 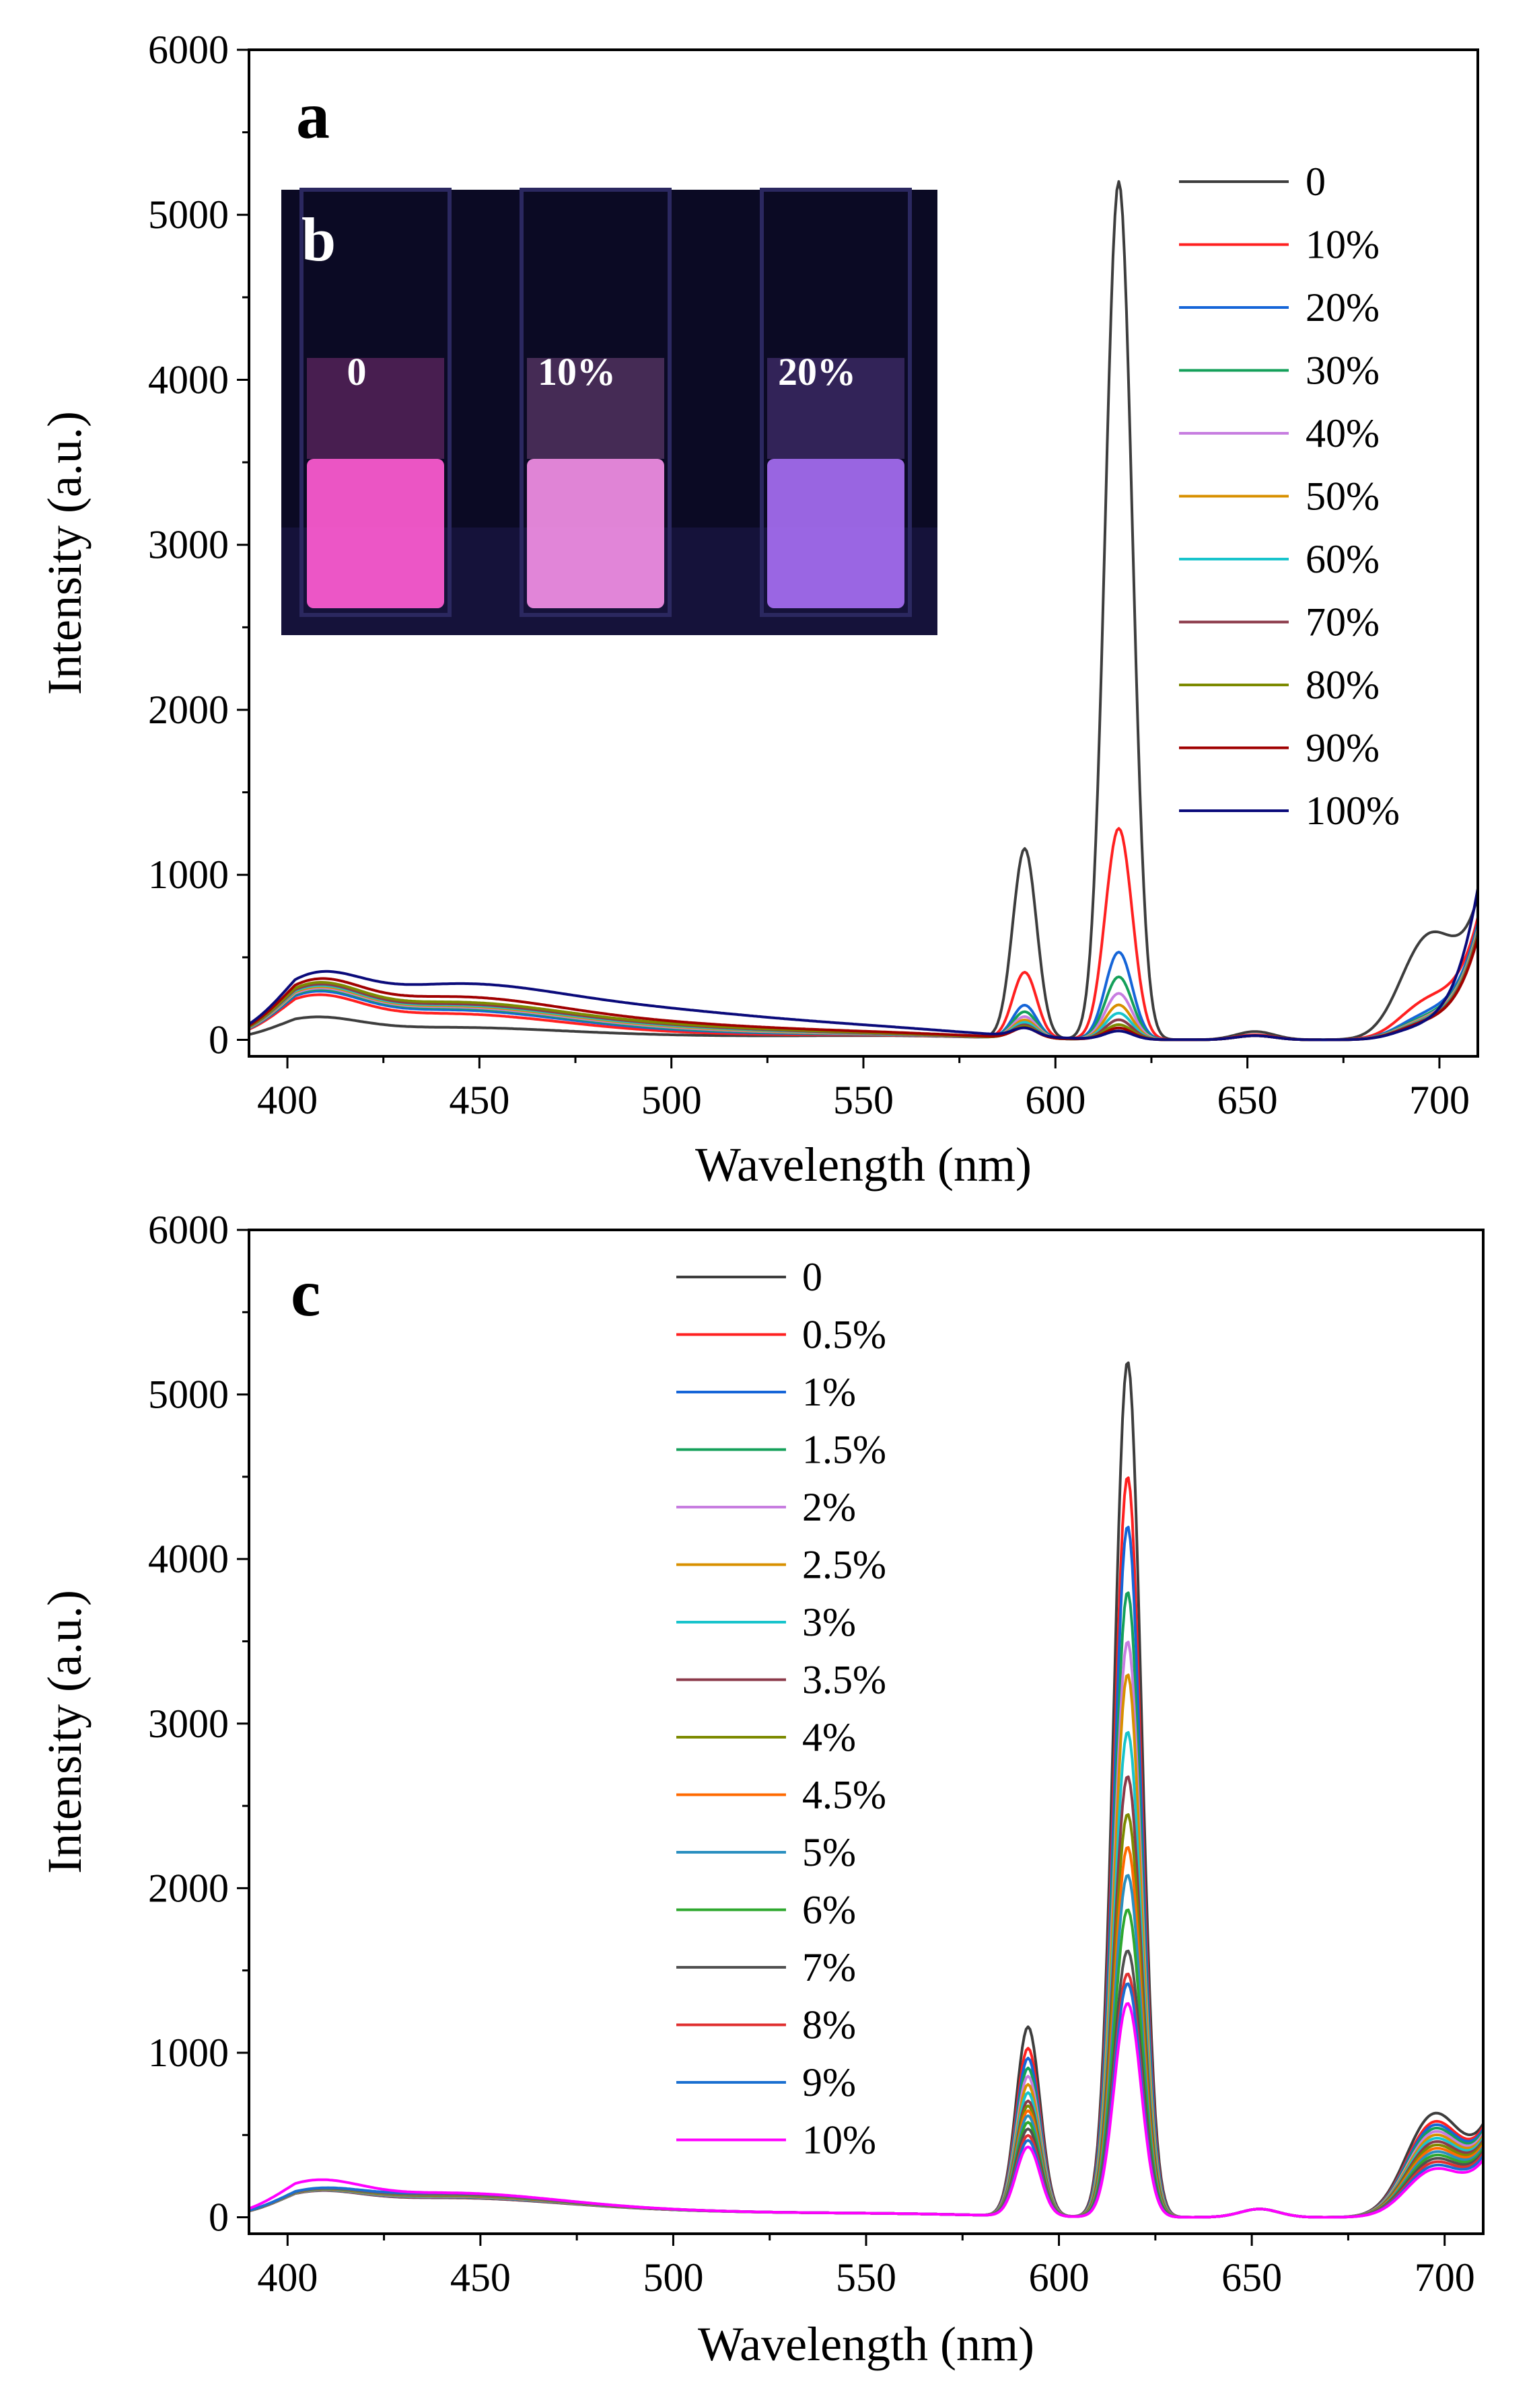 I want to click on legend-label-6: 3%, so click(x=829, y=1622).